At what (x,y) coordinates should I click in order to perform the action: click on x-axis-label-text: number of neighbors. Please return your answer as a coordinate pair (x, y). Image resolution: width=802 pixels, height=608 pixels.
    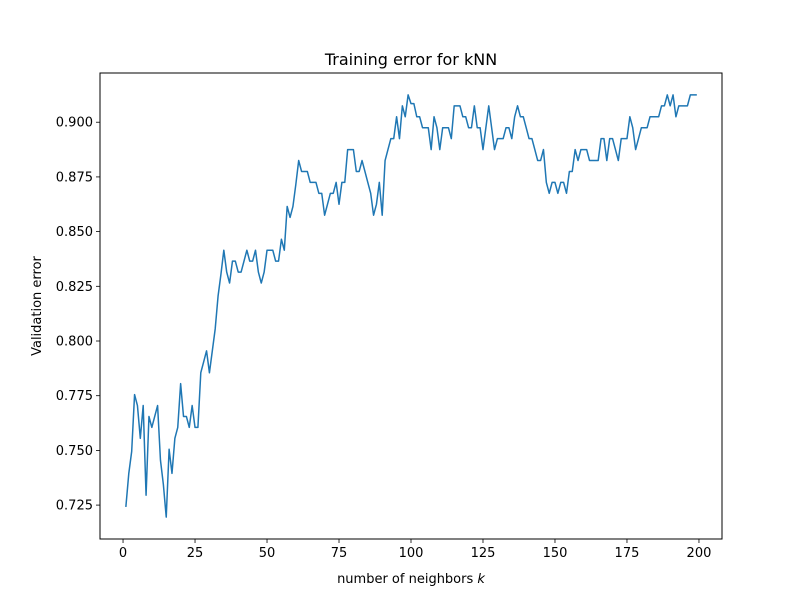
    Looking at the image, I should click on (407, 579).